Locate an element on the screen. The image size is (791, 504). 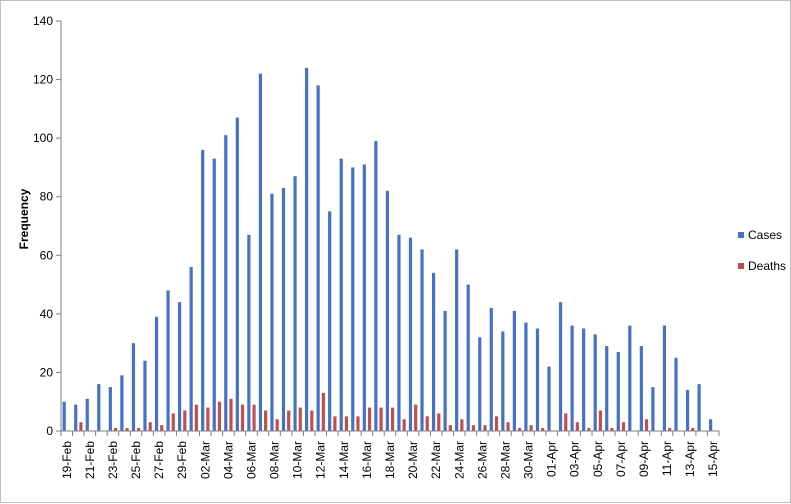
x-tick-label: 10-Mar is located at coordinates (298, 460).